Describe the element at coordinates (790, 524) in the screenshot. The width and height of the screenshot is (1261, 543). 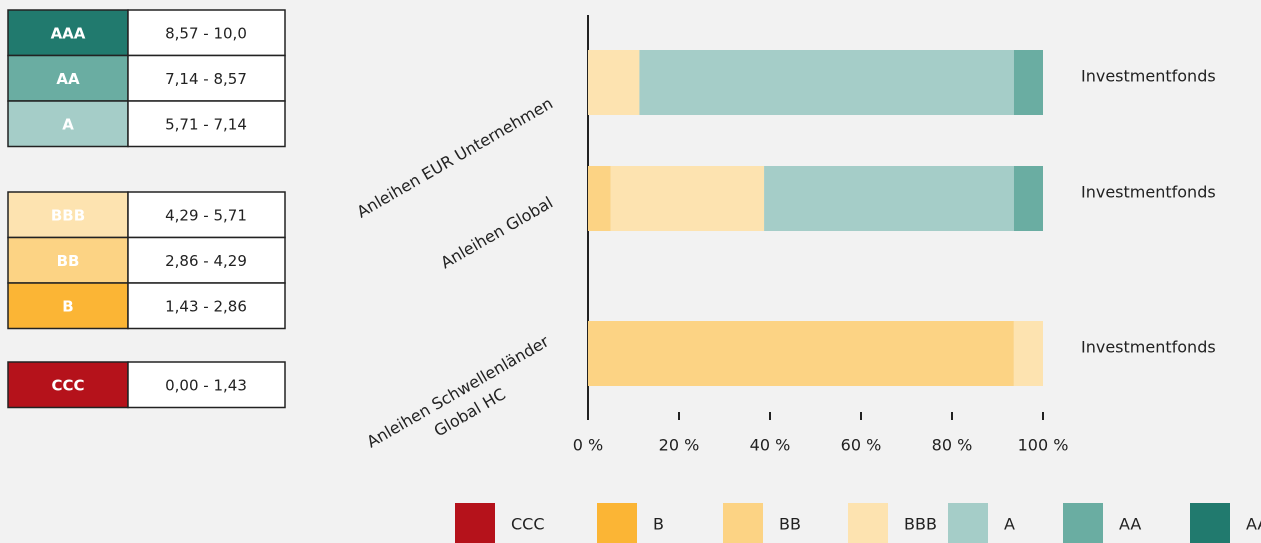
I see `legend-label: BB` at that location.